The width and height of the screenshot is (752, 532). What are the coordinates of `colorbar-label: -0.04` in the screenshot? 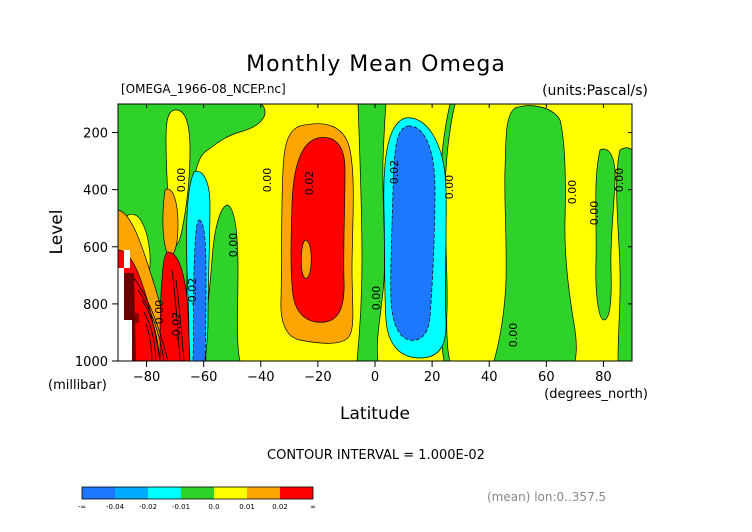 It's located at (115, 507).